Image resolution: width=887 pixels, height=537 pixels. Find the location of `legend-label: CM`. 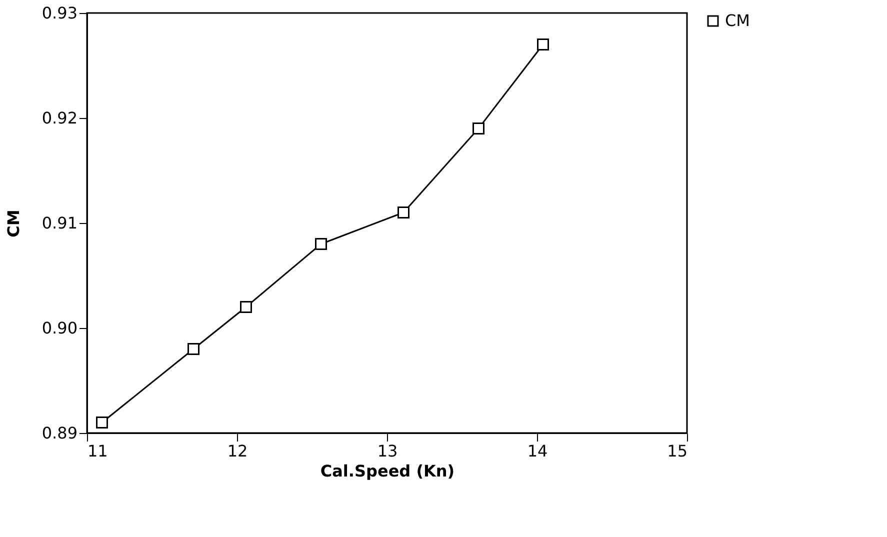

legend-label: CM is located at coordinates (737, 20).